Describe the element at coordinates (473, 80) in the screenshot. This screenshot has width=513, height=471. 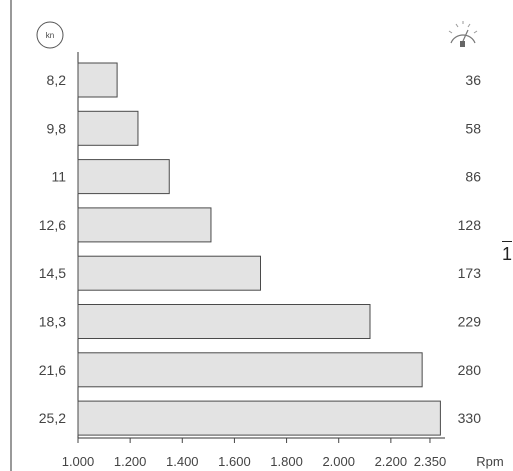
I see `consumption-label: 36` at that location.